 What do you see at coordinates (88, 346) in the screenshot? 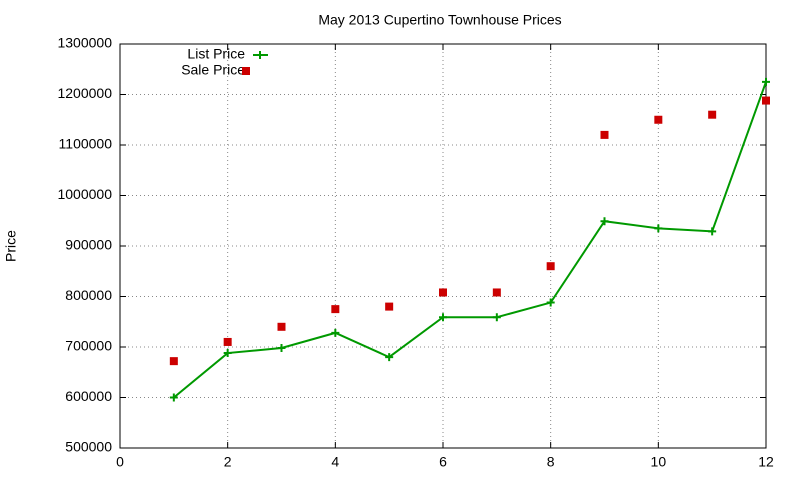
I see `y-tick-label: 700000` at bounding box center [88, 346].